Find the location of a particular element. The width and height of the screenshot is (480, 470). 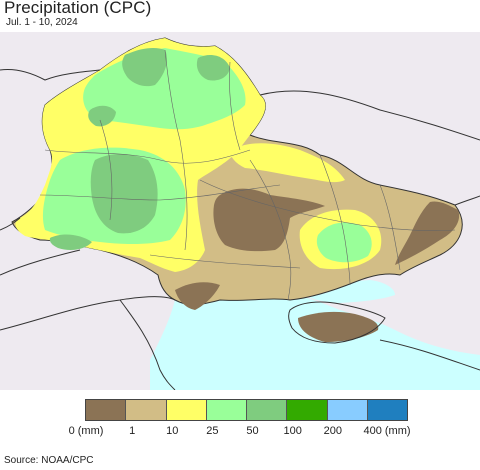

precip-legend is located at coordinates (246, 410).